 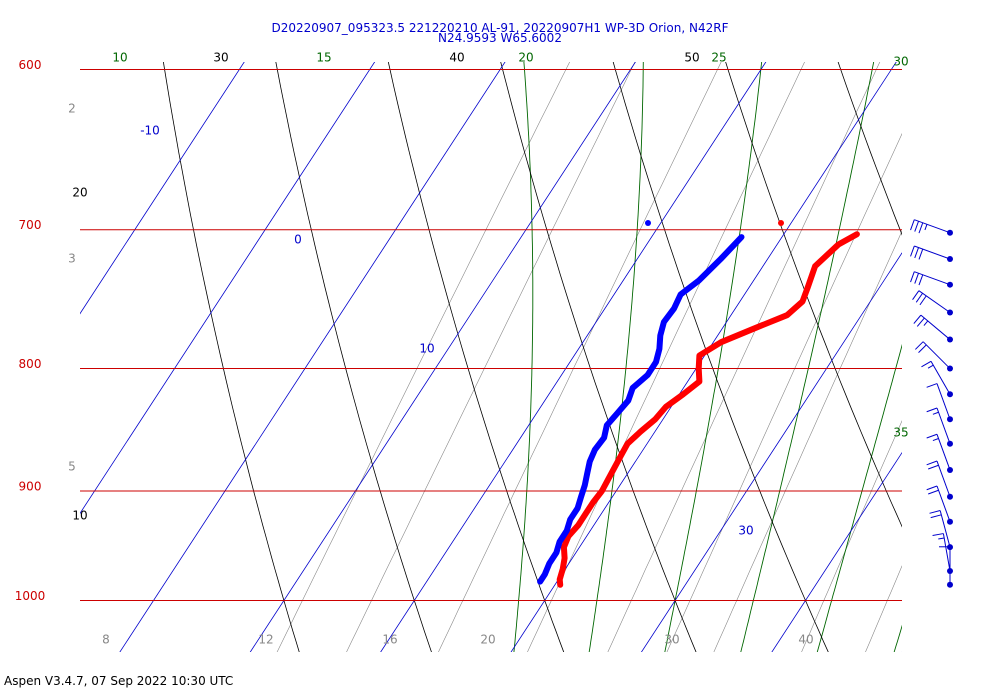 I want to click on isotherm-label: 10, so click(x=426, y=349).